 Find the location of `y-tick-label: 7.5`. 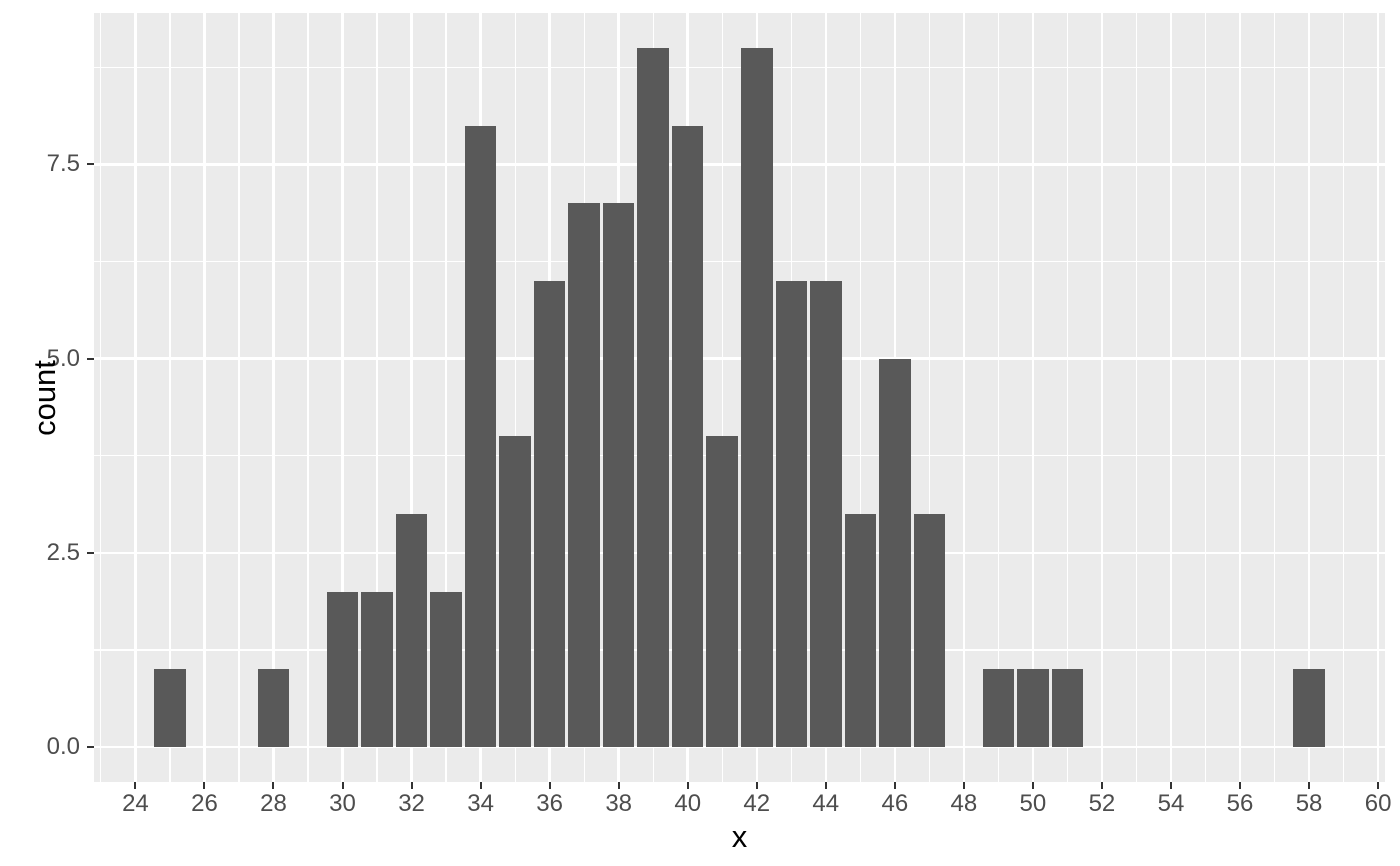

y-tick-label: 7.5 is located at coordinates (63, 164).